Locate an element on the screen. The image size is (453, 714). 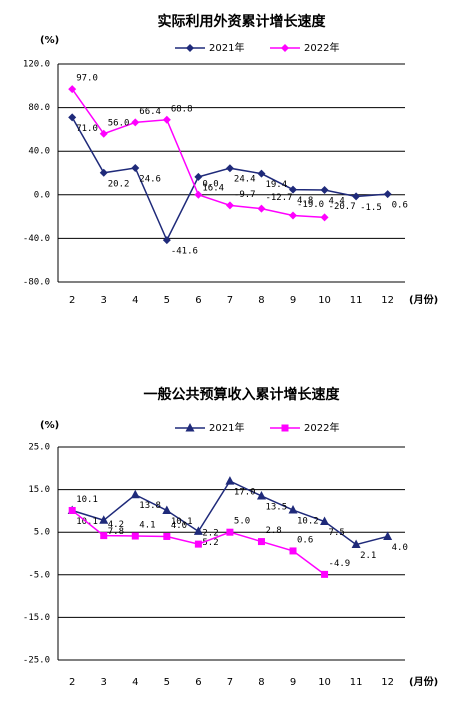
data-label: 68.8 is located at coordinates (182, 109).